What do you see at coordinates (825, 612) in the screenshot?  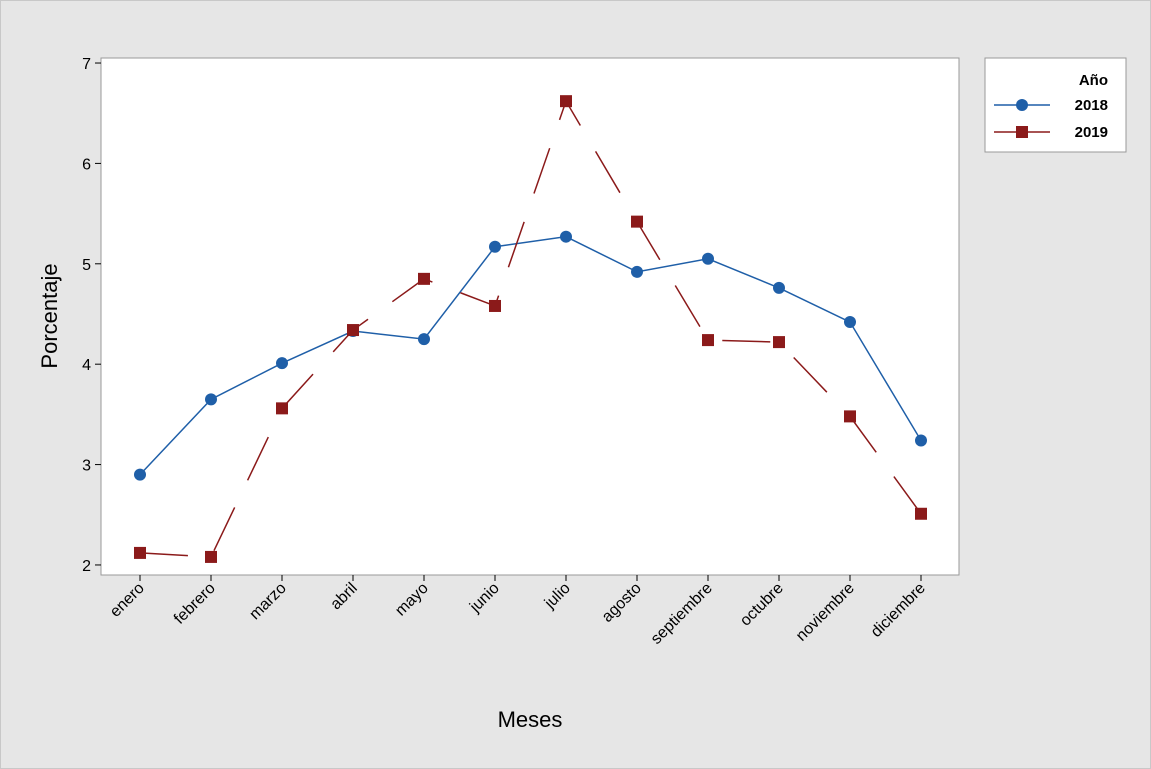 I see `x-tick-label: noviembre` at bounding box center [825, 612].